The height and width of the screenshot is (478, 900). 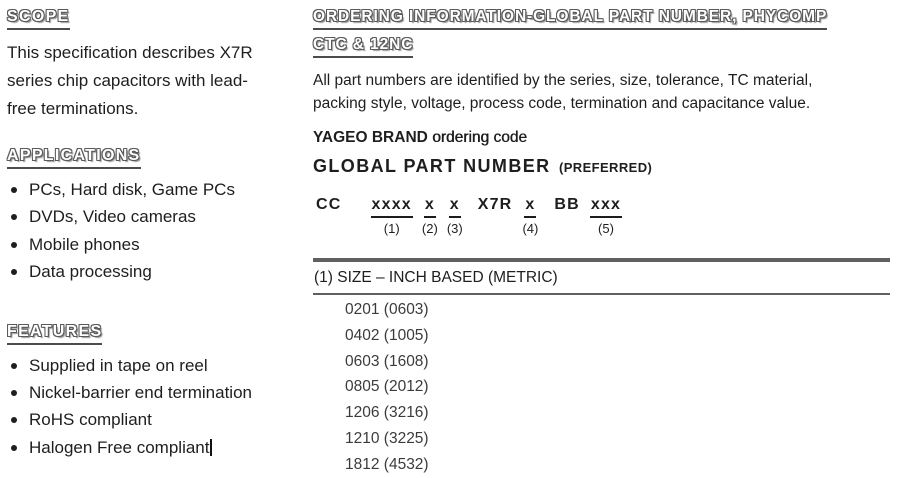 I want to click on size-table-row: 1210 (3225), so click(x=387, y=438).